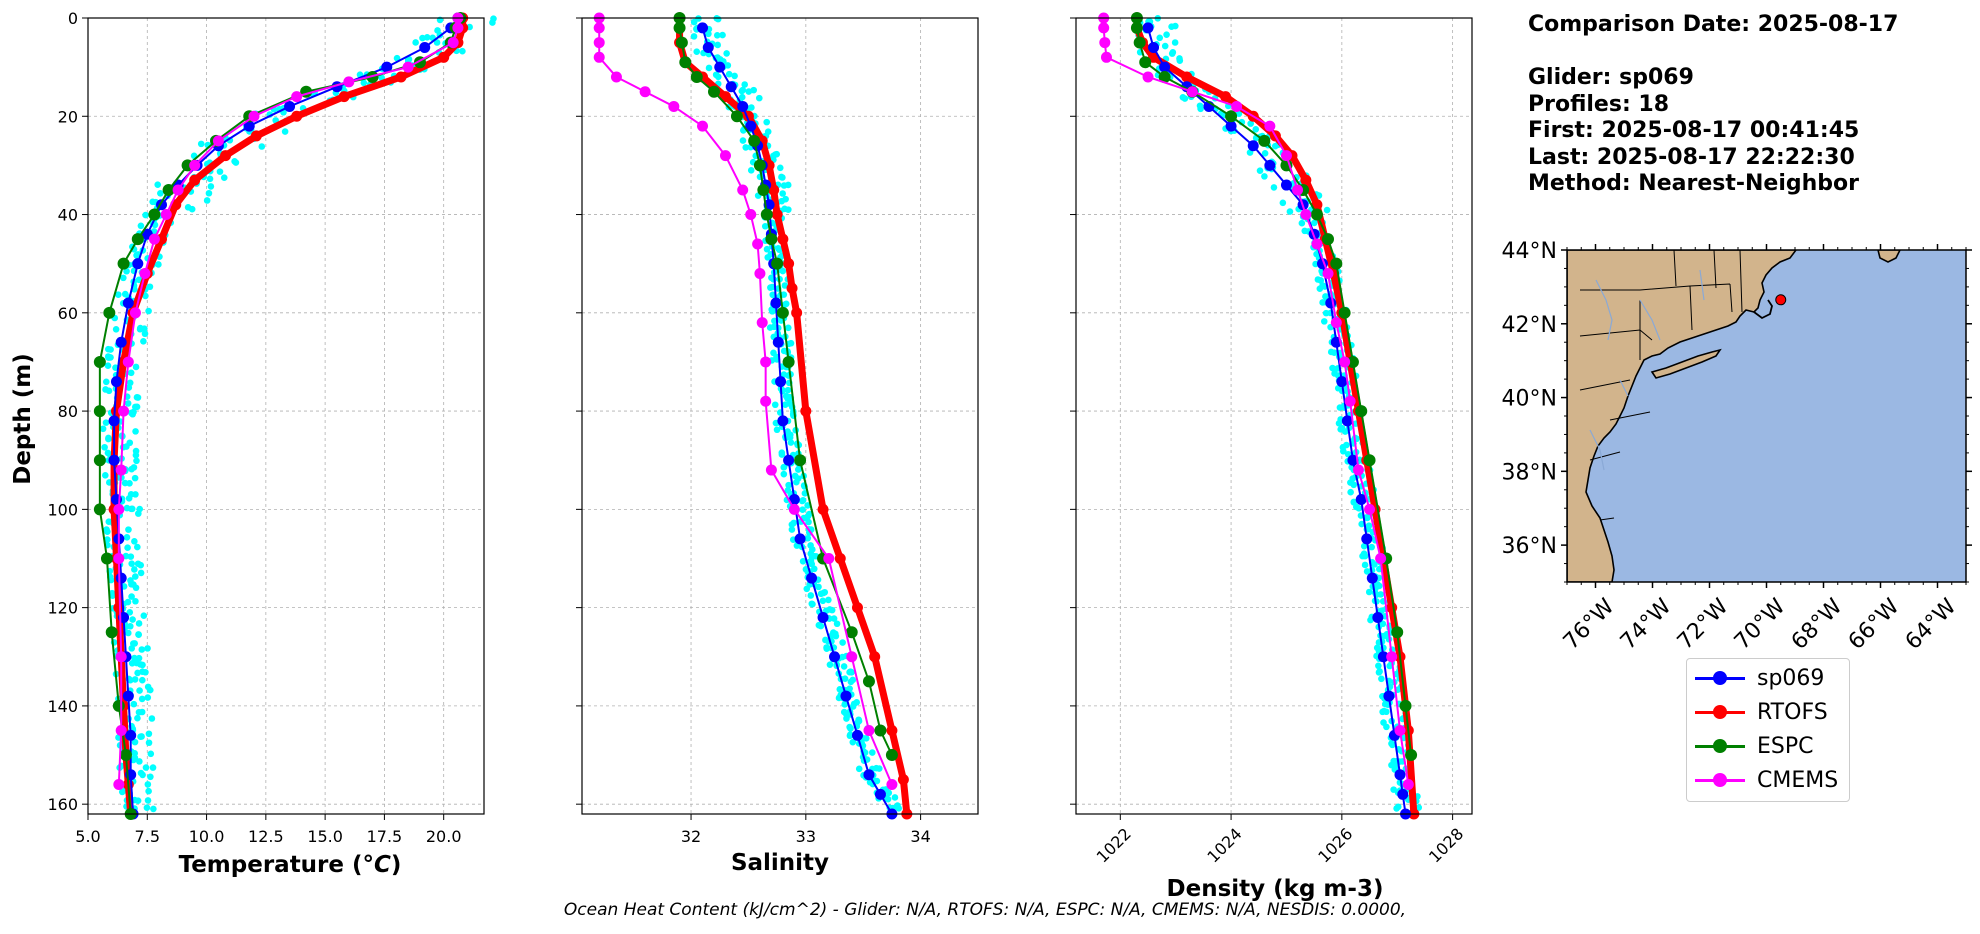 The image size is (1980, 934). I want to click on map-lat-label: 36°N, so click(1529, 546).